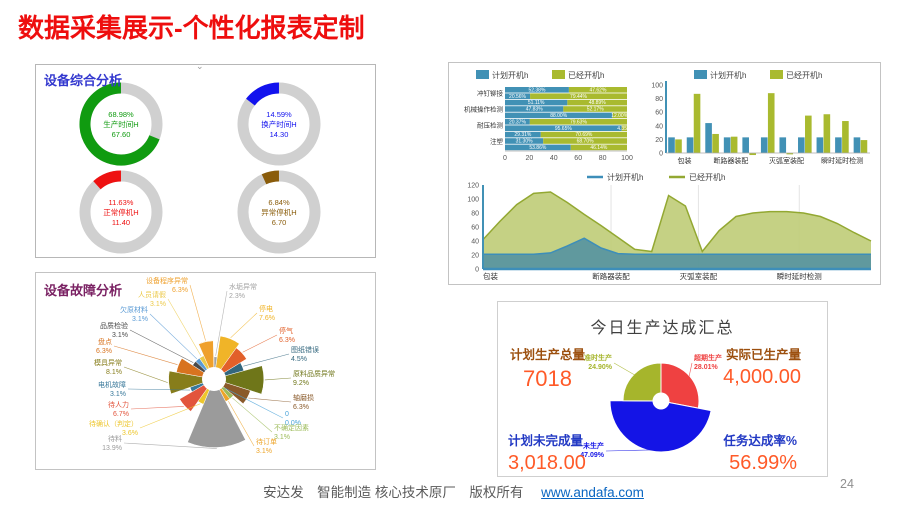 This screenshot has width=907, height=509. Describe the element at coordinates (475, 242) in the screenshot. I see `axis-tick-label: 40` at that location.